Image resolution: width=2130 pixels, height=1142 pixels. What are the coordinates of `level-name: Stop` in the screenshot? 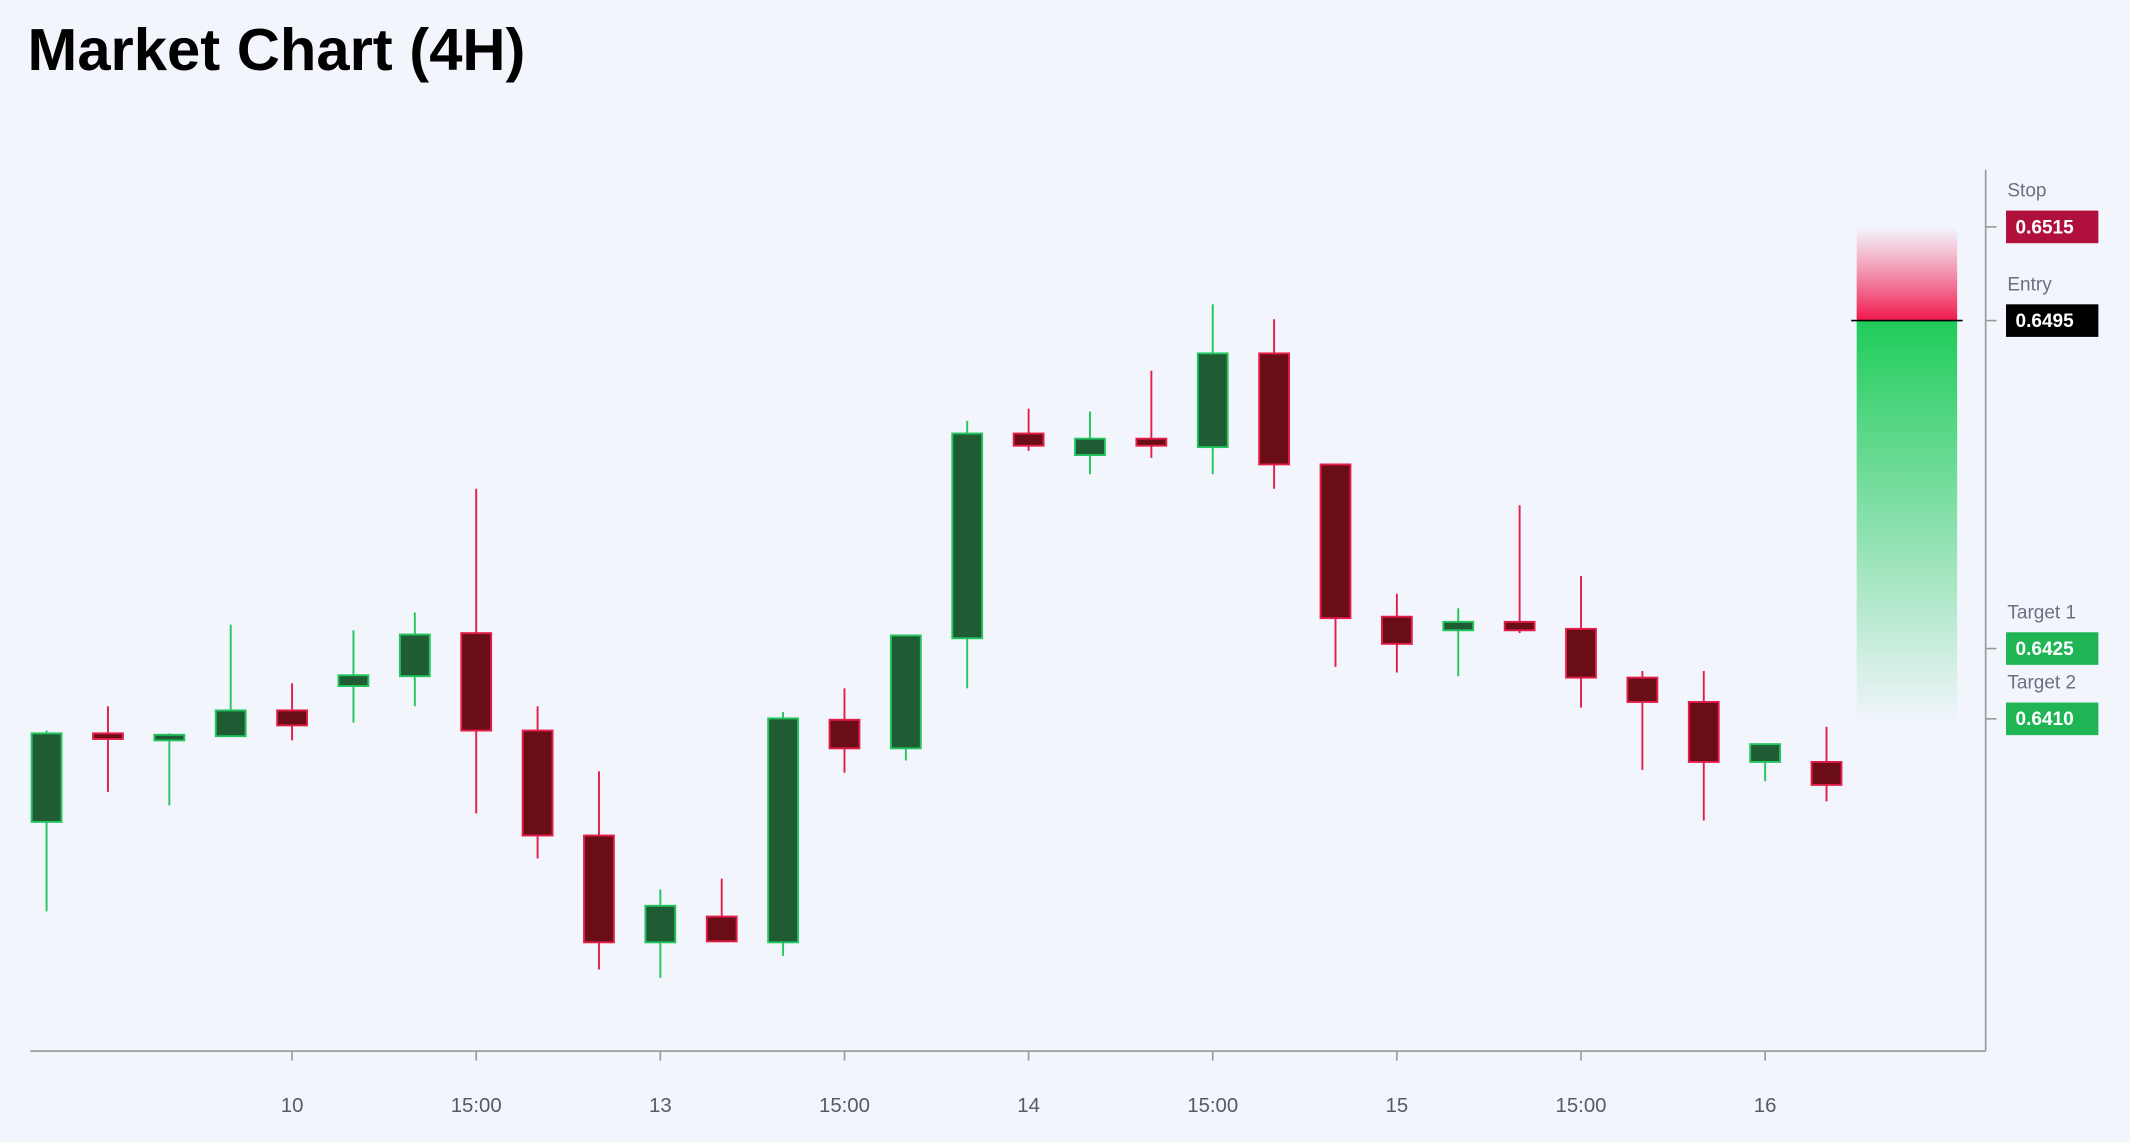 It's located at (2026, 191).